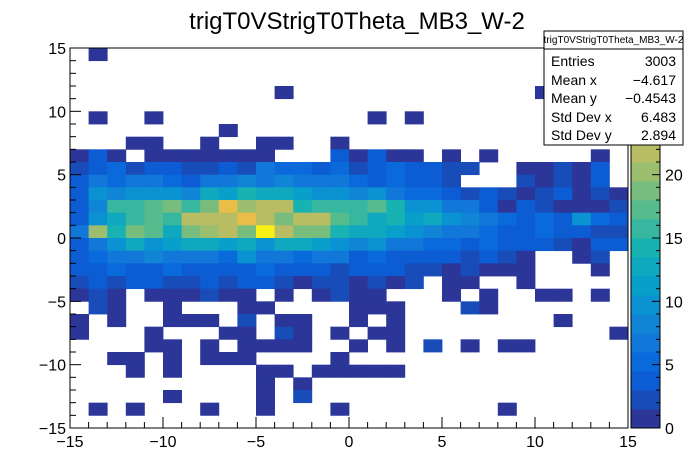 The image size is (698, 476). What do you see at coordinates (650, 98) in the screenshot?
I see `stats-value: −0.4543` at bounding box center [650, 98].